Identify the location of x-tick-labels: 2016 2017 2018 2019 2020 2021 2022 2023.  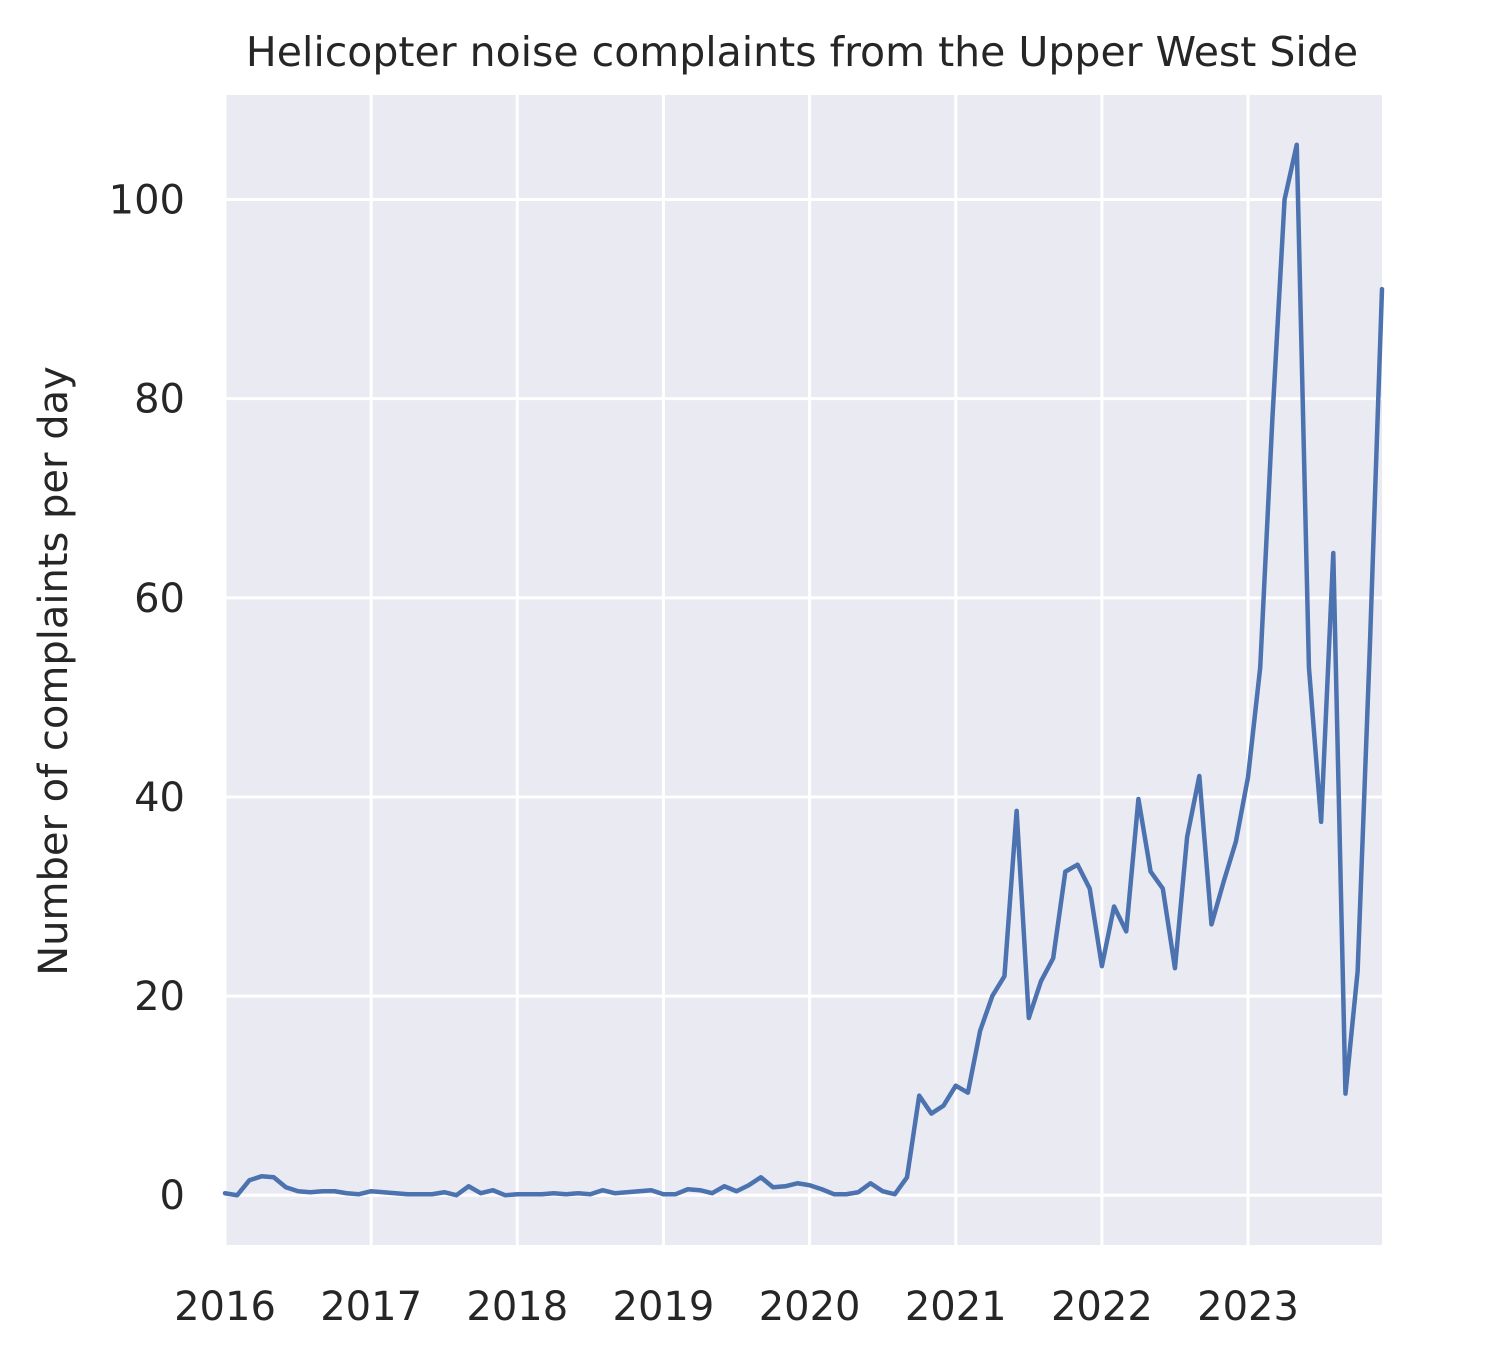
(736, 1307).